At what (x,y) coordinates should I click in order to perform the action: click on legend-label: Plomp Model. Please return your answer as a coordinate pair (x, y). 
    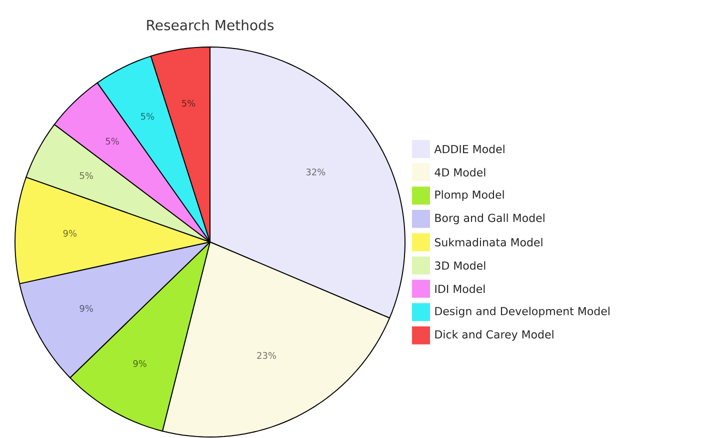
    Looking at the image, I should click on (469, 195).